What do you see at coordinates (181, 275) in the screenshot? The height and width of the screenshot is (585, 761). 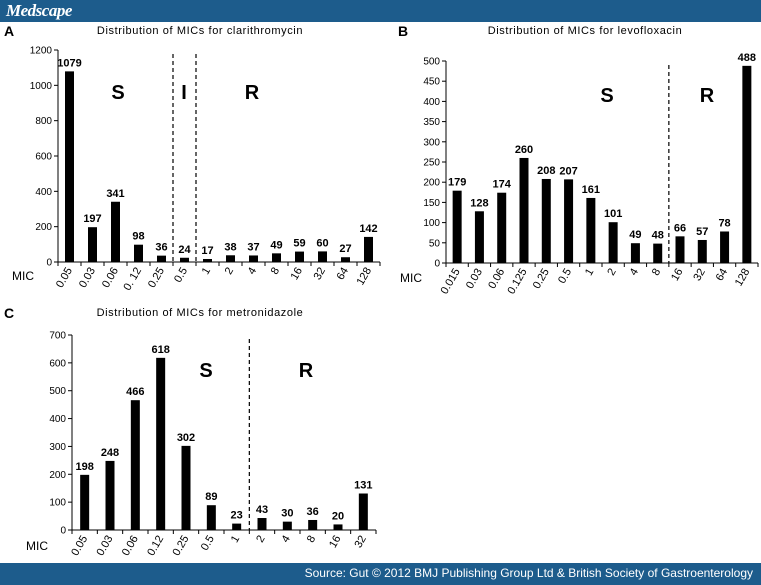 I see `panel-a-category-label: 0.5` at bounding box center [181, 275].